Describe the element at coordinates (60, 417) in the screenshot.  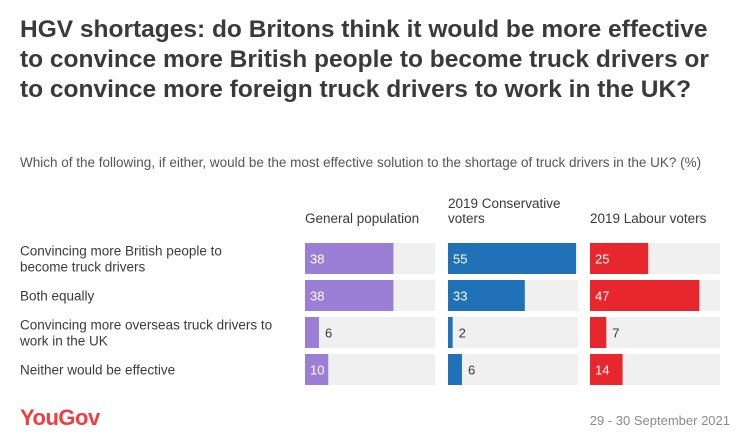
I see `yougov-logo: YouGov` at that location.